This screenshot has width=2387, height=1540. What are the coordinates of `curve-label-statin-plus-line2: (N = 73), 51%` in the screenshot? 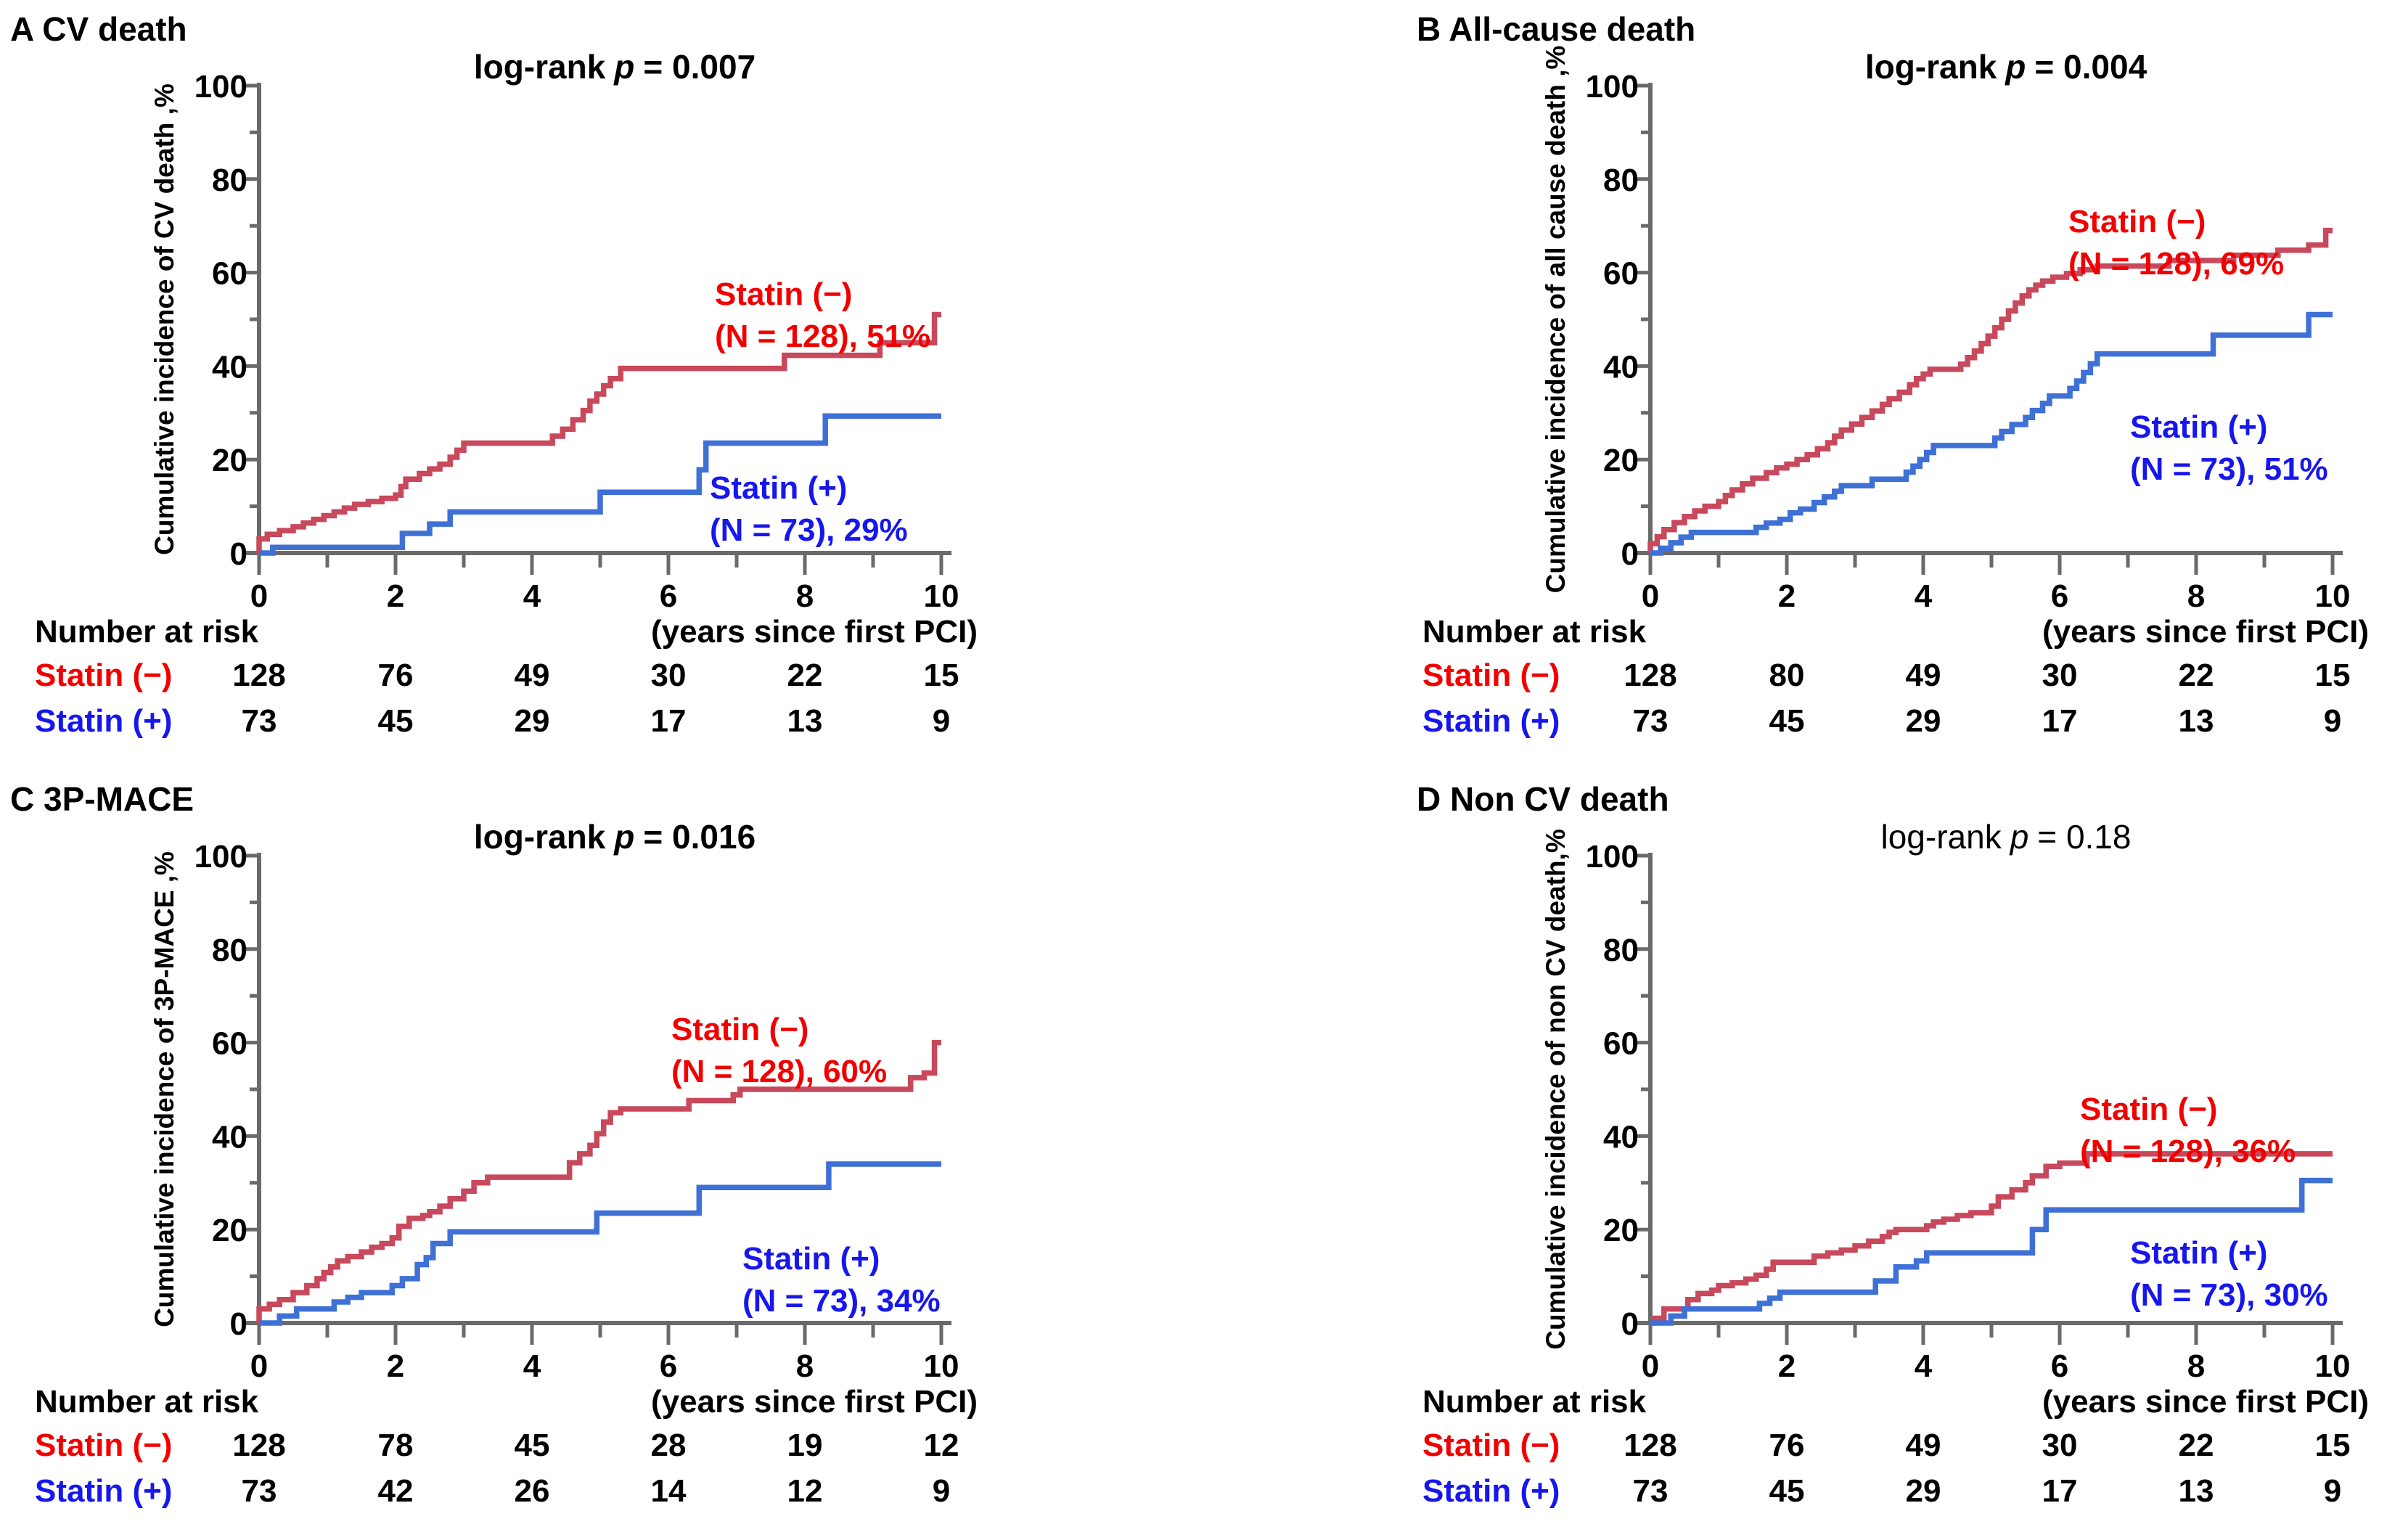 It's located at (2229, 469).